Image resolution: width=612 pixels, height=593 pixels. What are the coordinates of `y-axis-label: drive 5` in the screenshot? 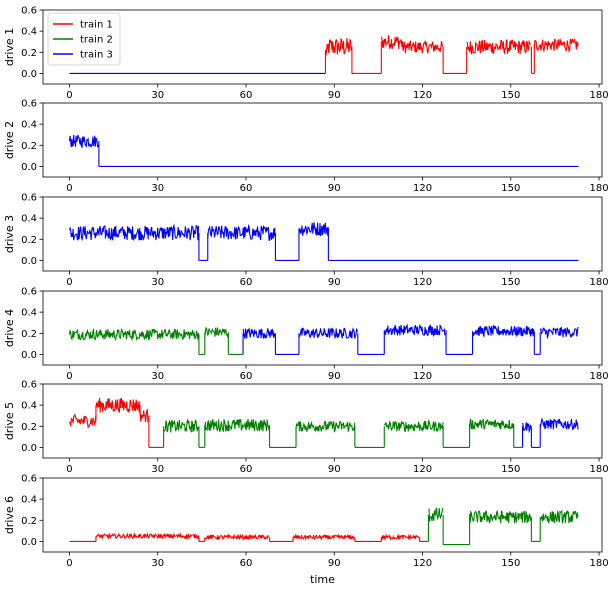 It's located at (9, 421).